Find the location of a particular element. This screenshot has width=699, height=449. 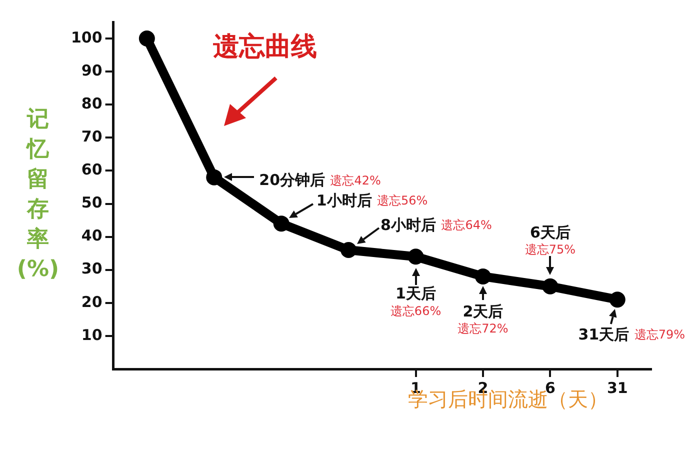

annotation: 遗忘75% is located at coordinates (550, 249).